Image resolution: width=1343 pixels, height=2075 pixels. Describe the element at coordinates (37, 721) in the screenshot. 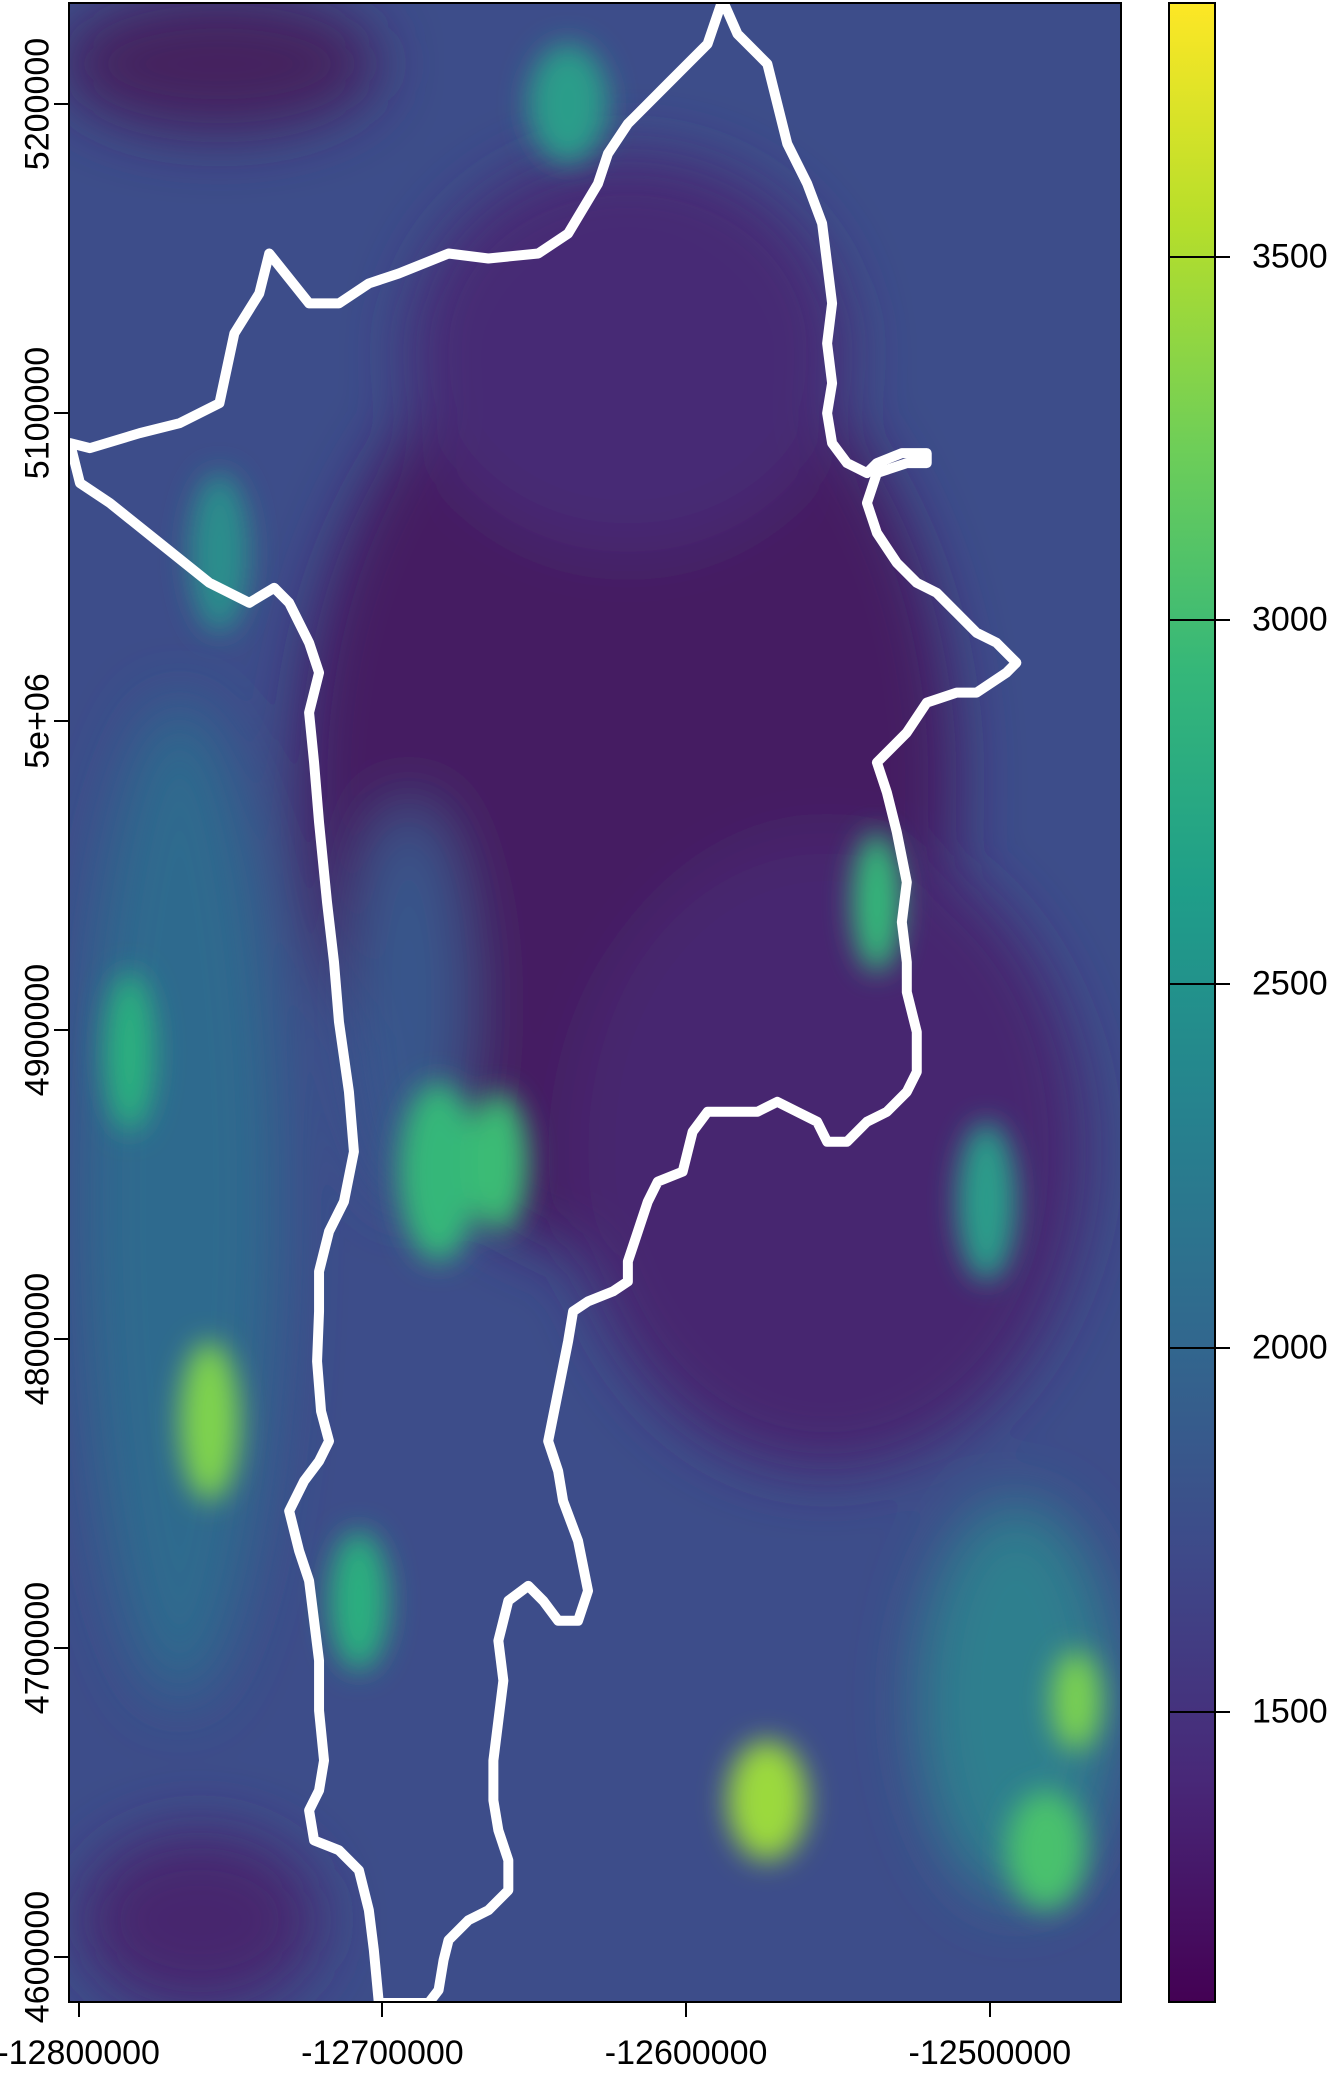

I see `y-tick-label: 5e+06` at that location.